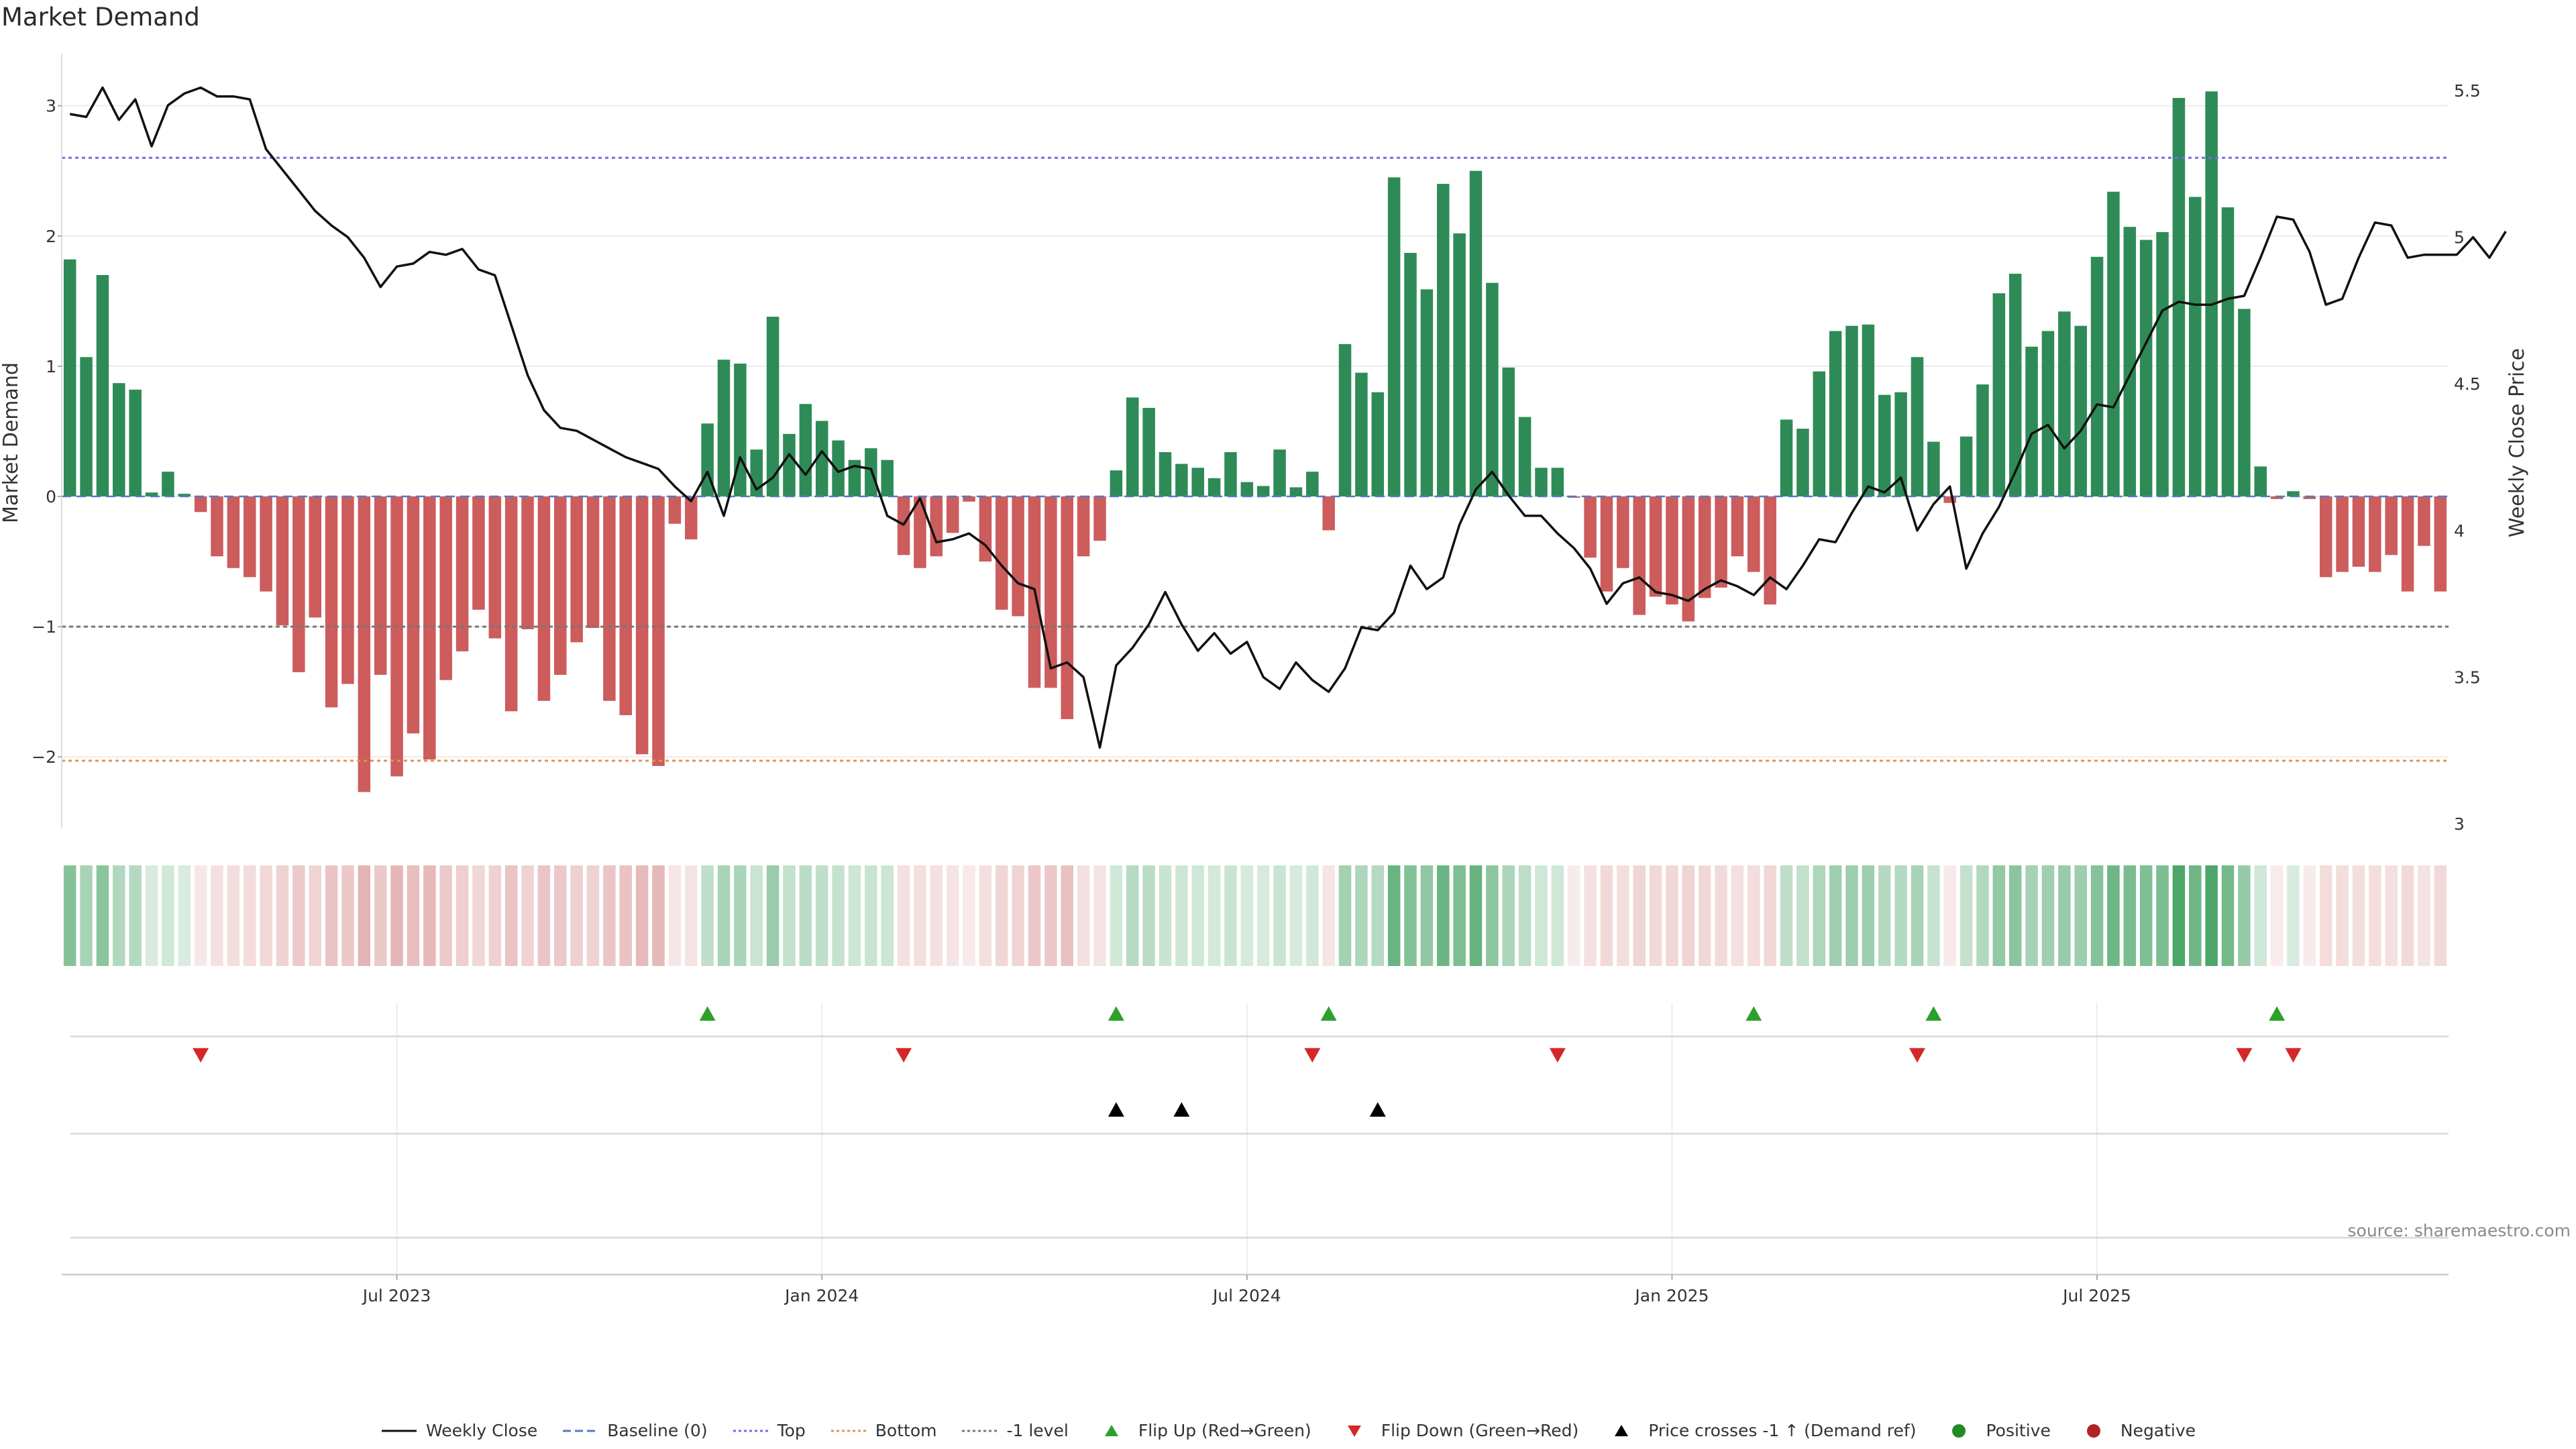 This screenshot has height=1449, width=2576. I want to click on legend-item: Negative, so click(2135, 1430).